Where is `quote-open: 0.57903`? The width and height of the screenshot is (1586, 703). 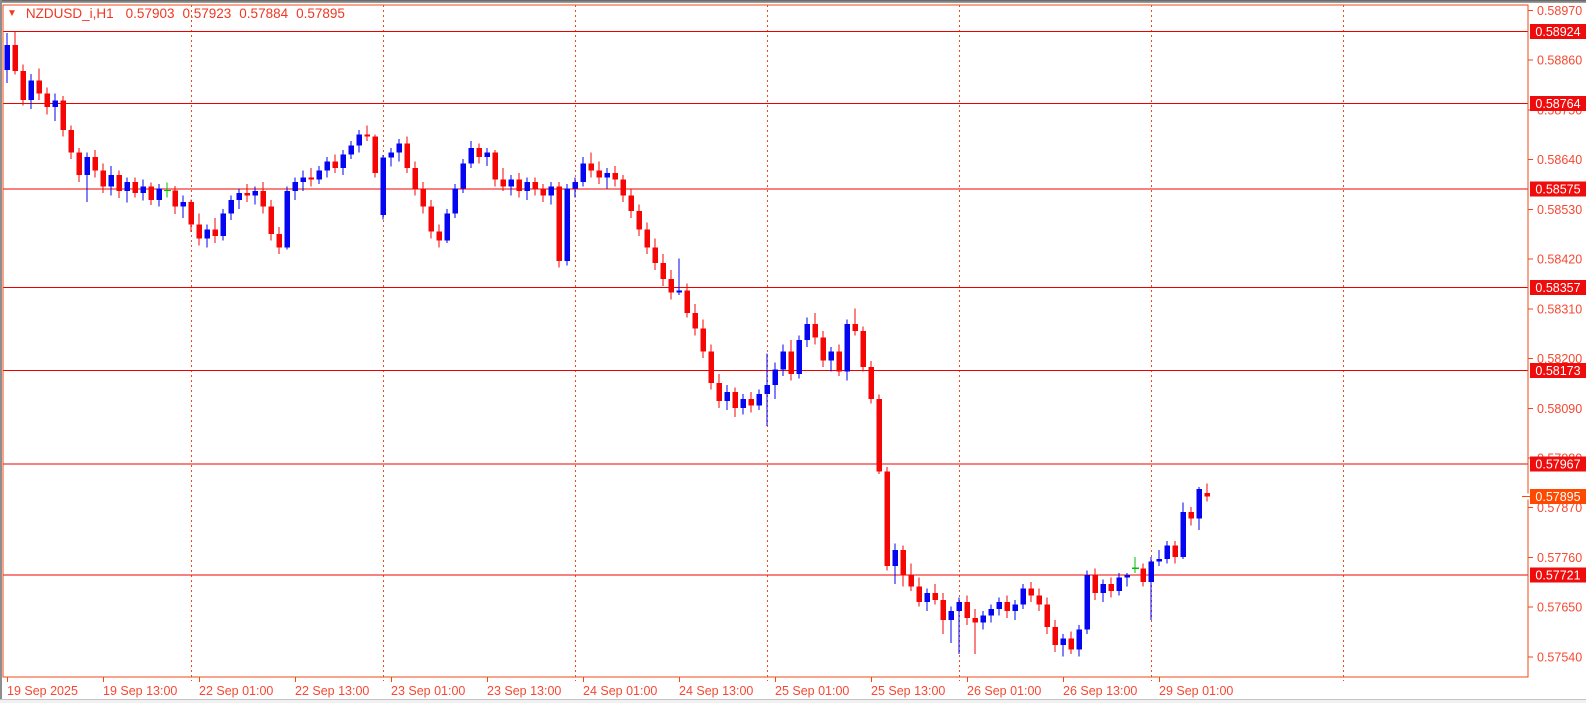 quote-open: 0.57903 is located at coordinates (150, 13).